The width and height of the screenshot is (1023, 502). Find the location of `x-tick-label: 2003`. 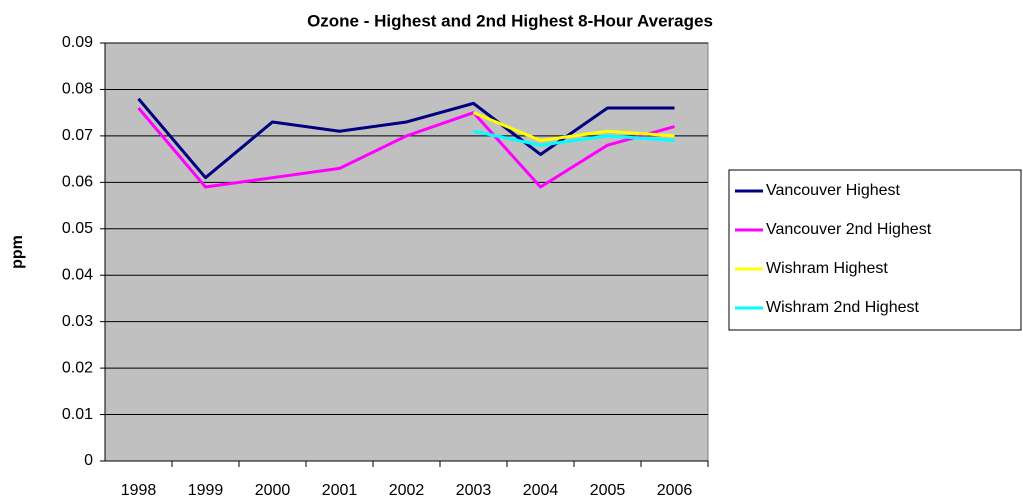

x-tick-label: 2003 is located at coordinates (474, 490).